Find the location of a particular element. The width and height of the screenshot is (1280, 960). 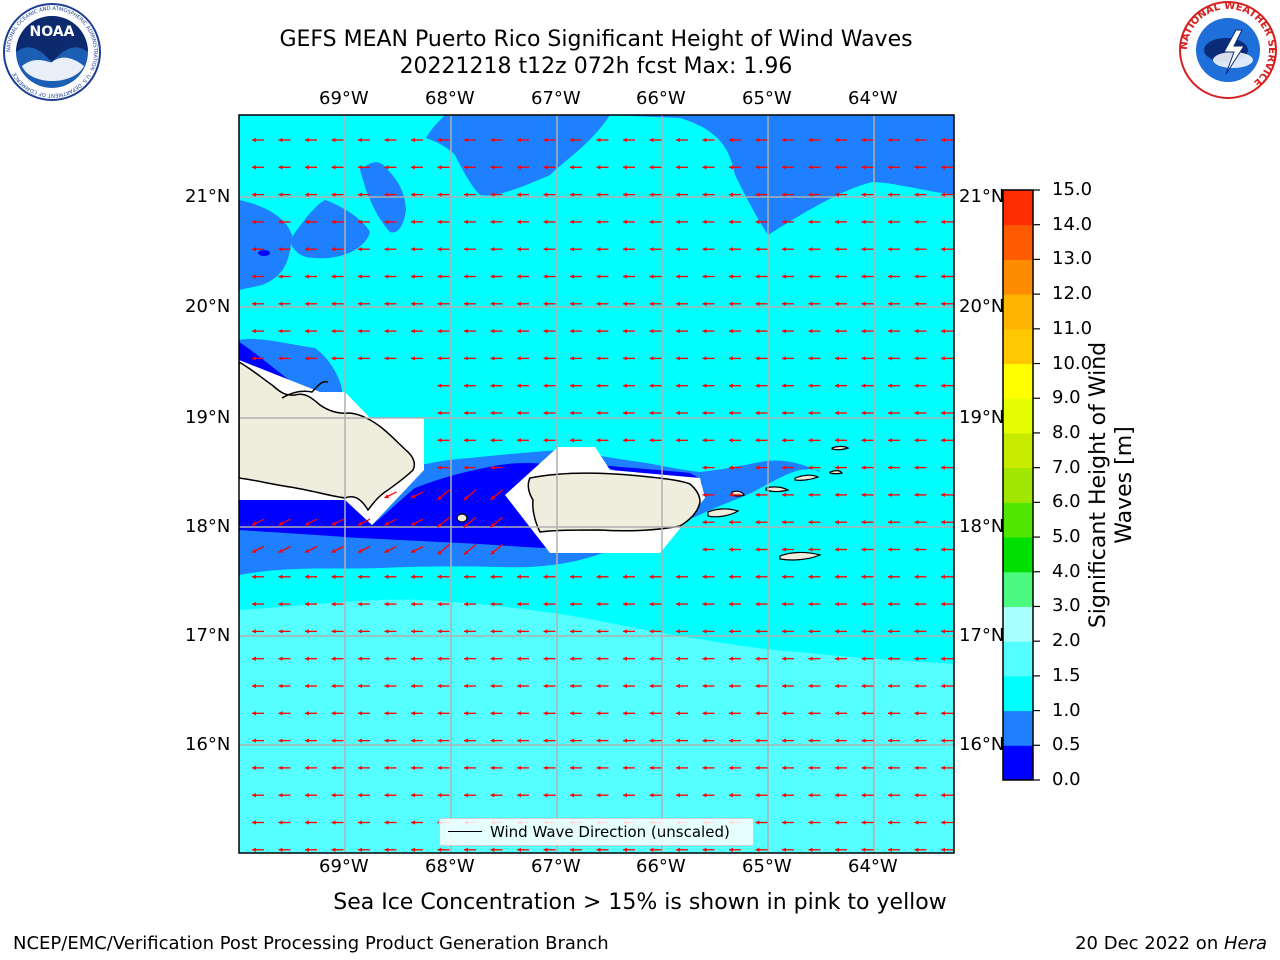

lon-label-bottom: 68°W is located at coordinates (450, 866).